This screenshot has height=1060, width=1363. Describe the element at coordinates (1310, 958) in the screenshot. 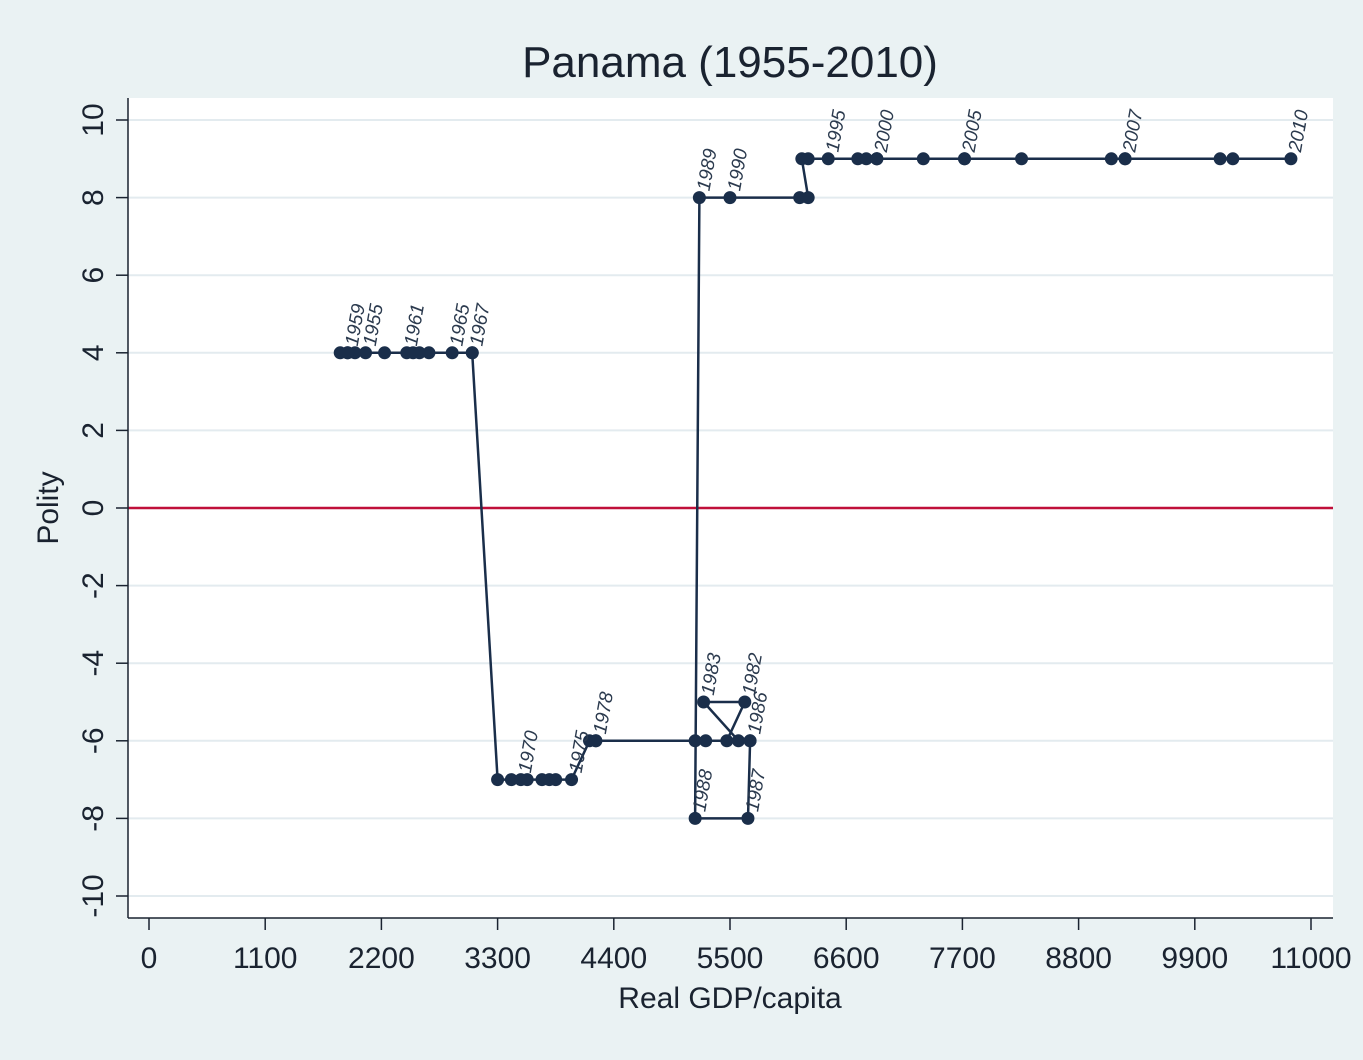

I see `x-tick-label: 11000` at that location.